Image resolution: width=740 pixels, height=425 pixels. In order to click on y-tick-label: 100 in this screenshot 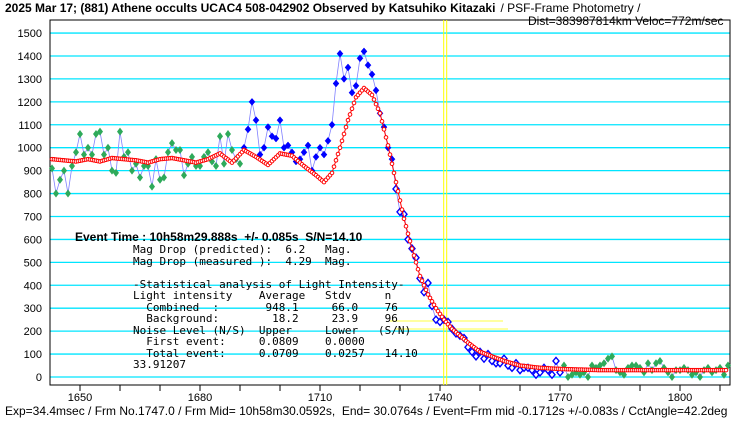, I will do `click(33, 355)`.